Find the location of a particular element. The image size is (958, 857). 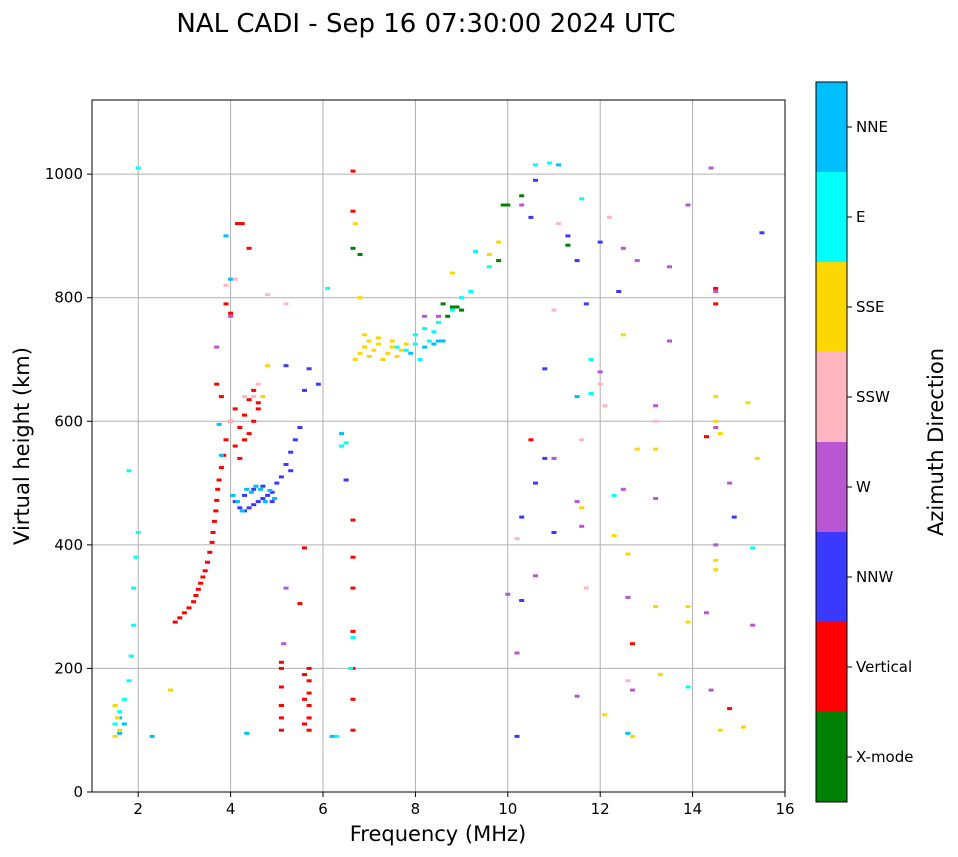

colorbar-segment-nne is located at coordinates (831, 127).